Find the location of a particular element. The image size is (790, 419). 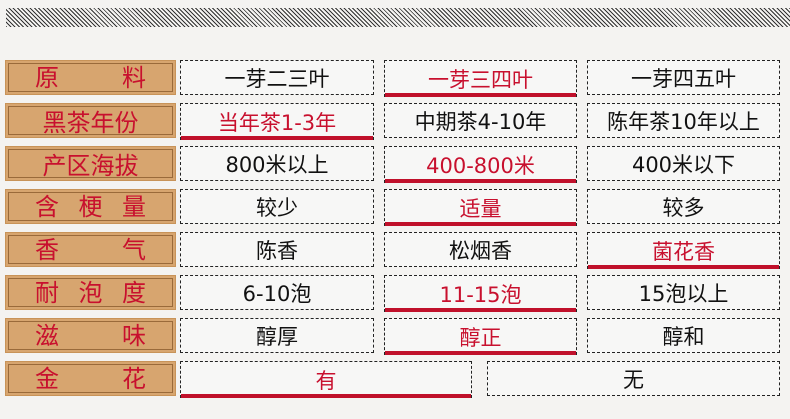

table-cell: 陈香 is located at coordinates (277, 249).